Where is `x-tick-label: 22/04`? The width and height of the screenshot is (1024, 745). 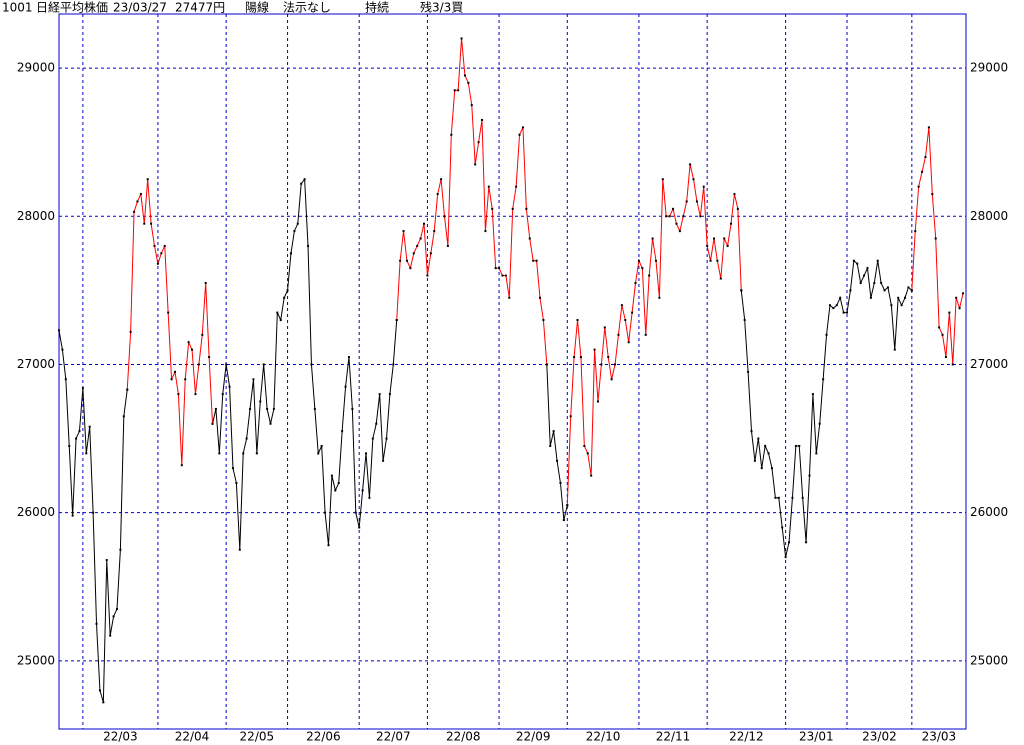 x-tick-label: 22/04 is located at coordinates (192, 737).